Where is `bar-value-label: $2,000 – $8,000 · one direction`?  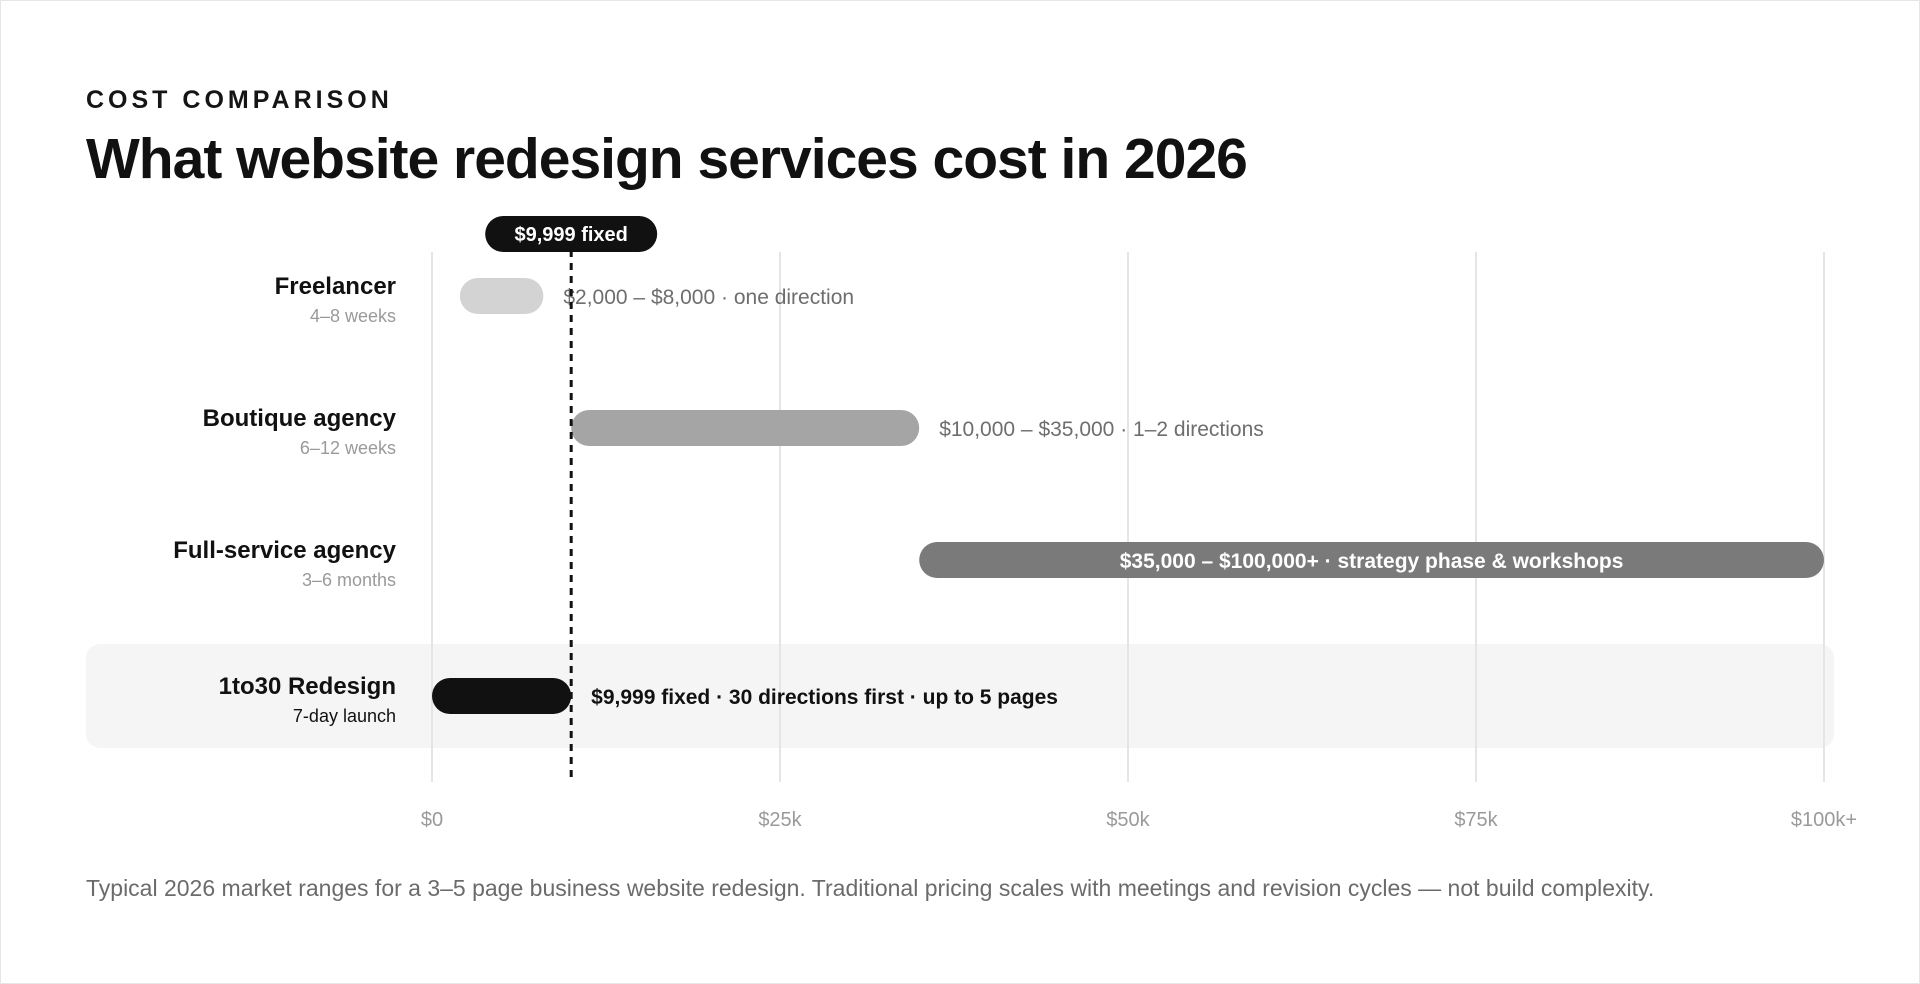 bar-value-label: $2,000 – $8,000 · one direction is located at coordinates (708, 297).